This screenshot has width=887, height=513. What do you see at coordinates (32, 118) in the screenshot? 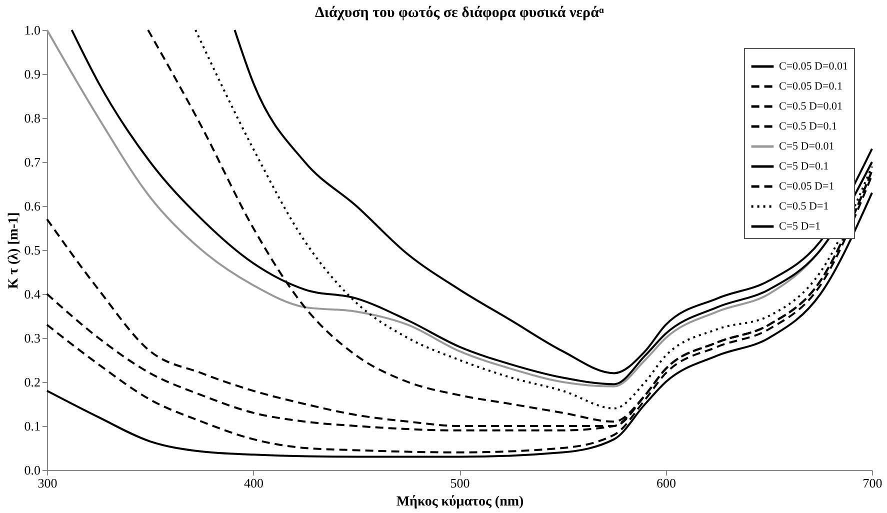
I see `y-tick-label: 0.8` at bounding box center [32, 118].